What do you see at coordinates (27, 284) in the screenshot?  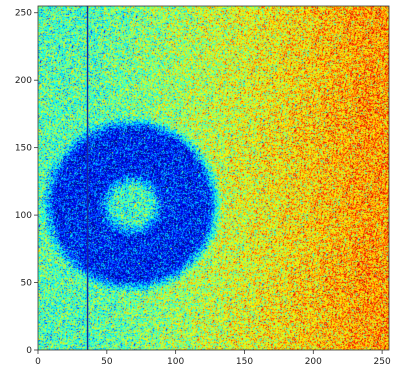 I see `y-tick-label: 50` at bounding box center [27, 284].